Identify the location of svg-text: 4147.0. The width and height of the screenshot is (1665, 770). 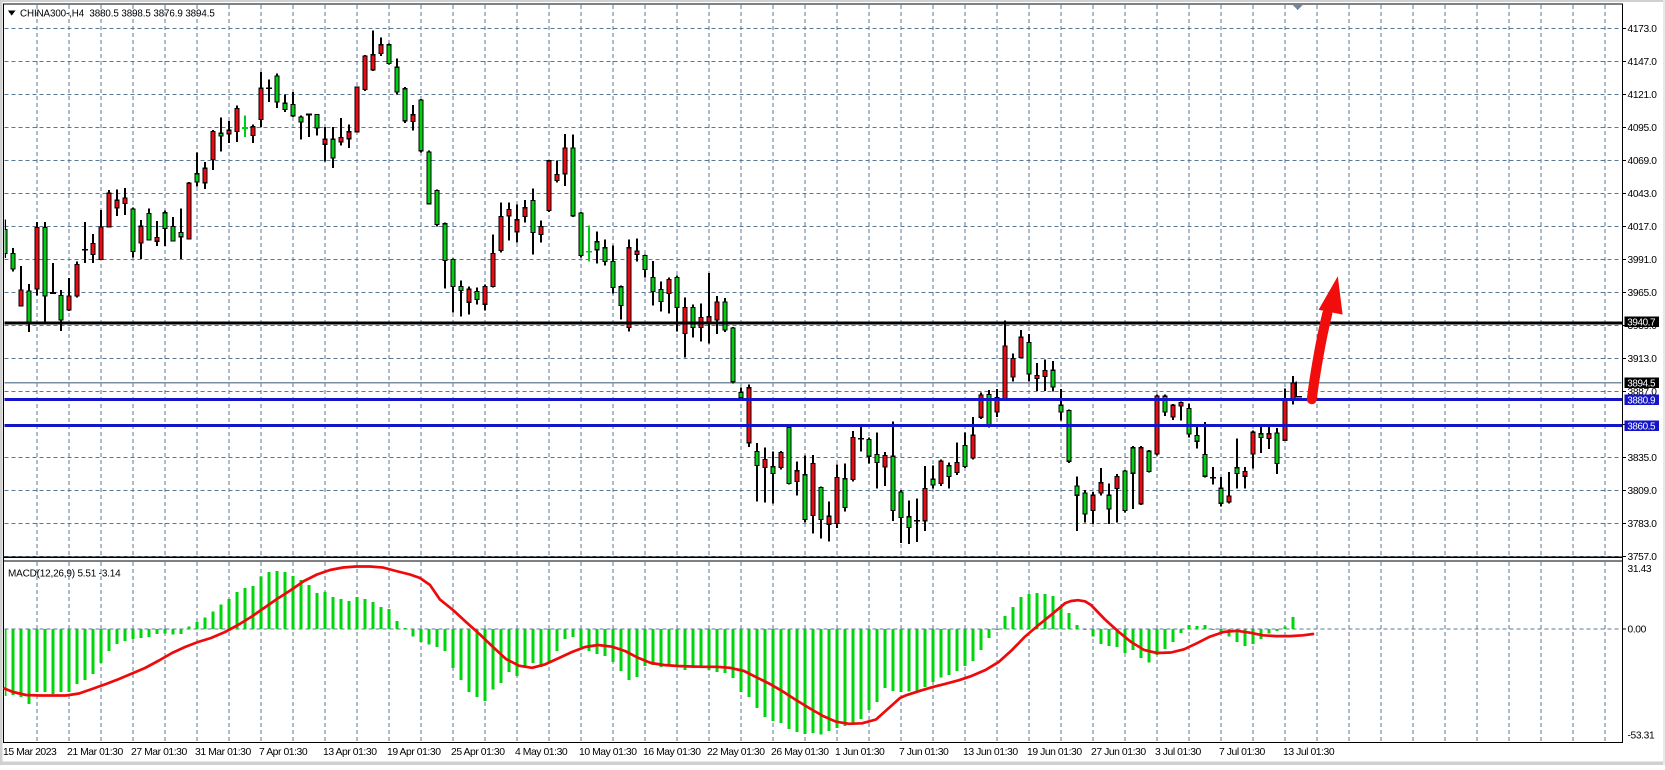
(1643, 62).